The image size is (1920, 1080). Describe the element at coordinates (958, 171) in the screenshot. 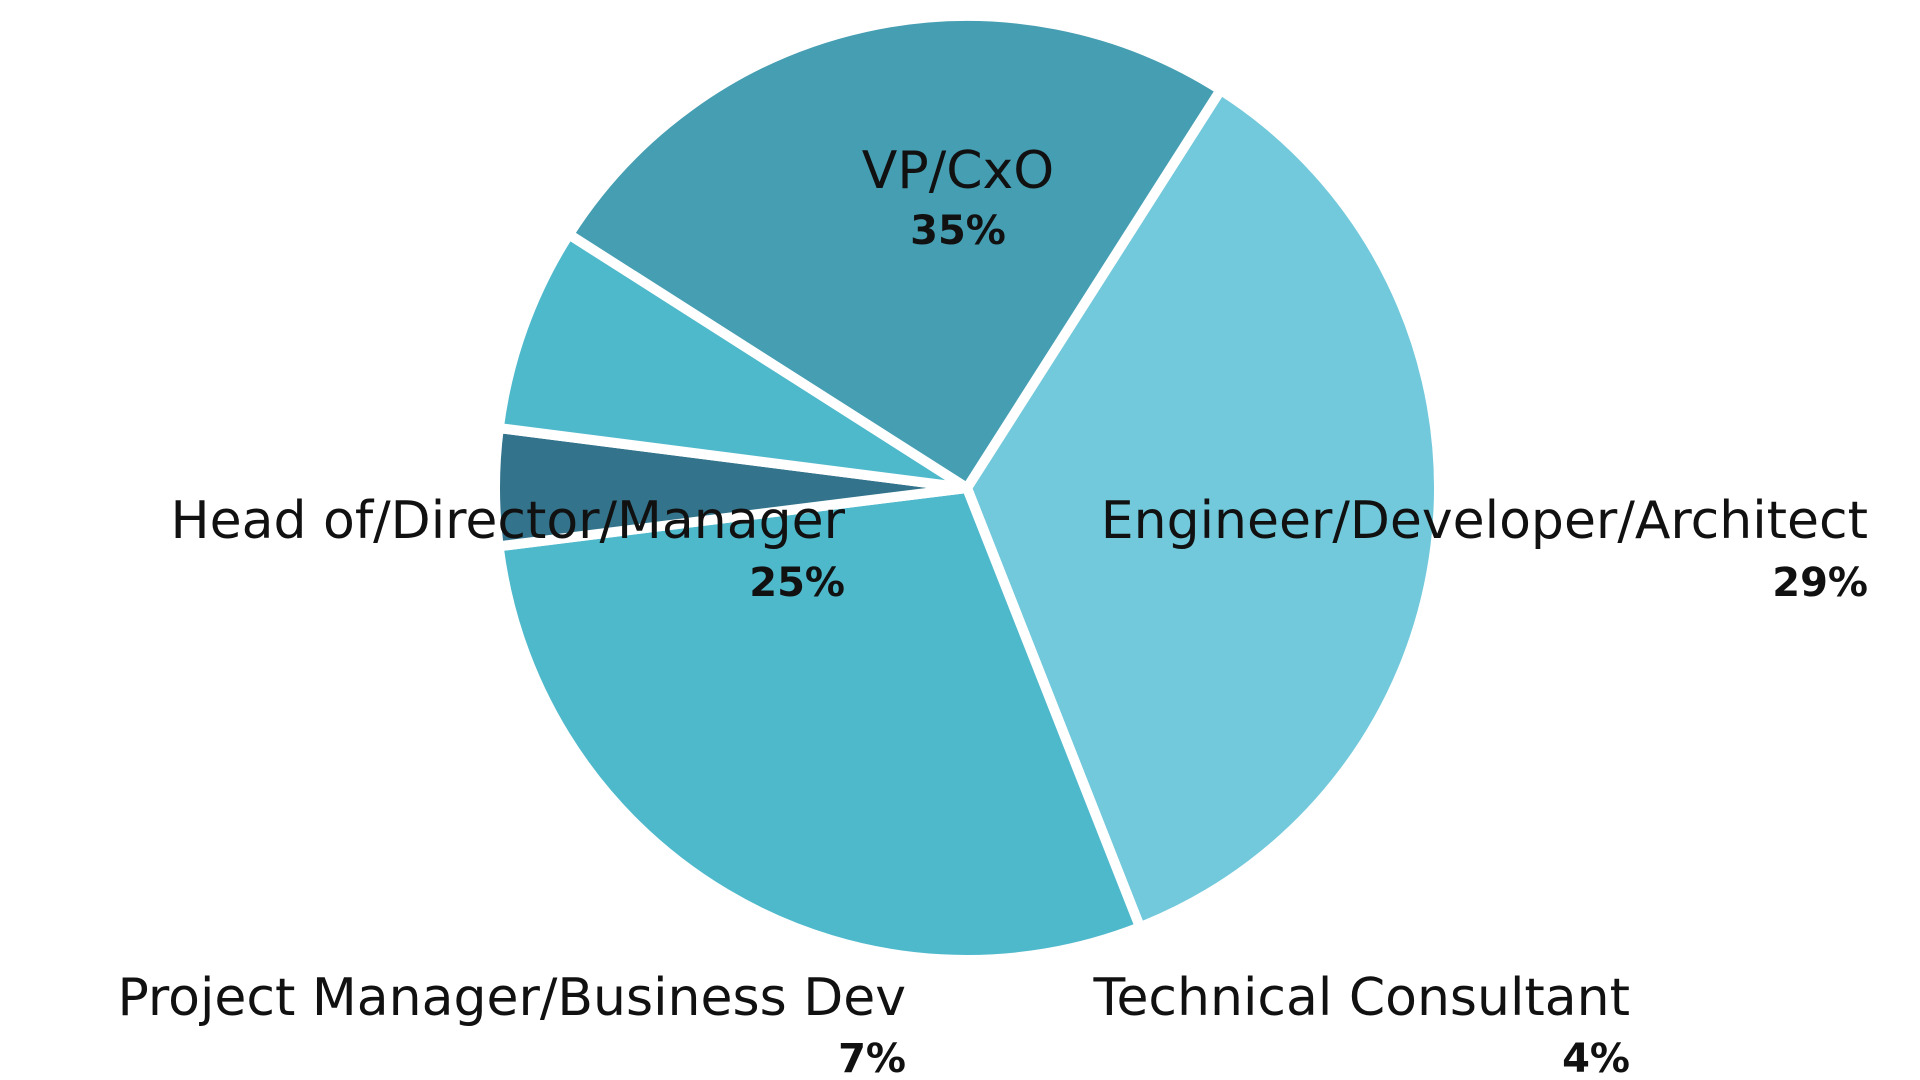

I see `slice-label: VP/CxO` at that location.